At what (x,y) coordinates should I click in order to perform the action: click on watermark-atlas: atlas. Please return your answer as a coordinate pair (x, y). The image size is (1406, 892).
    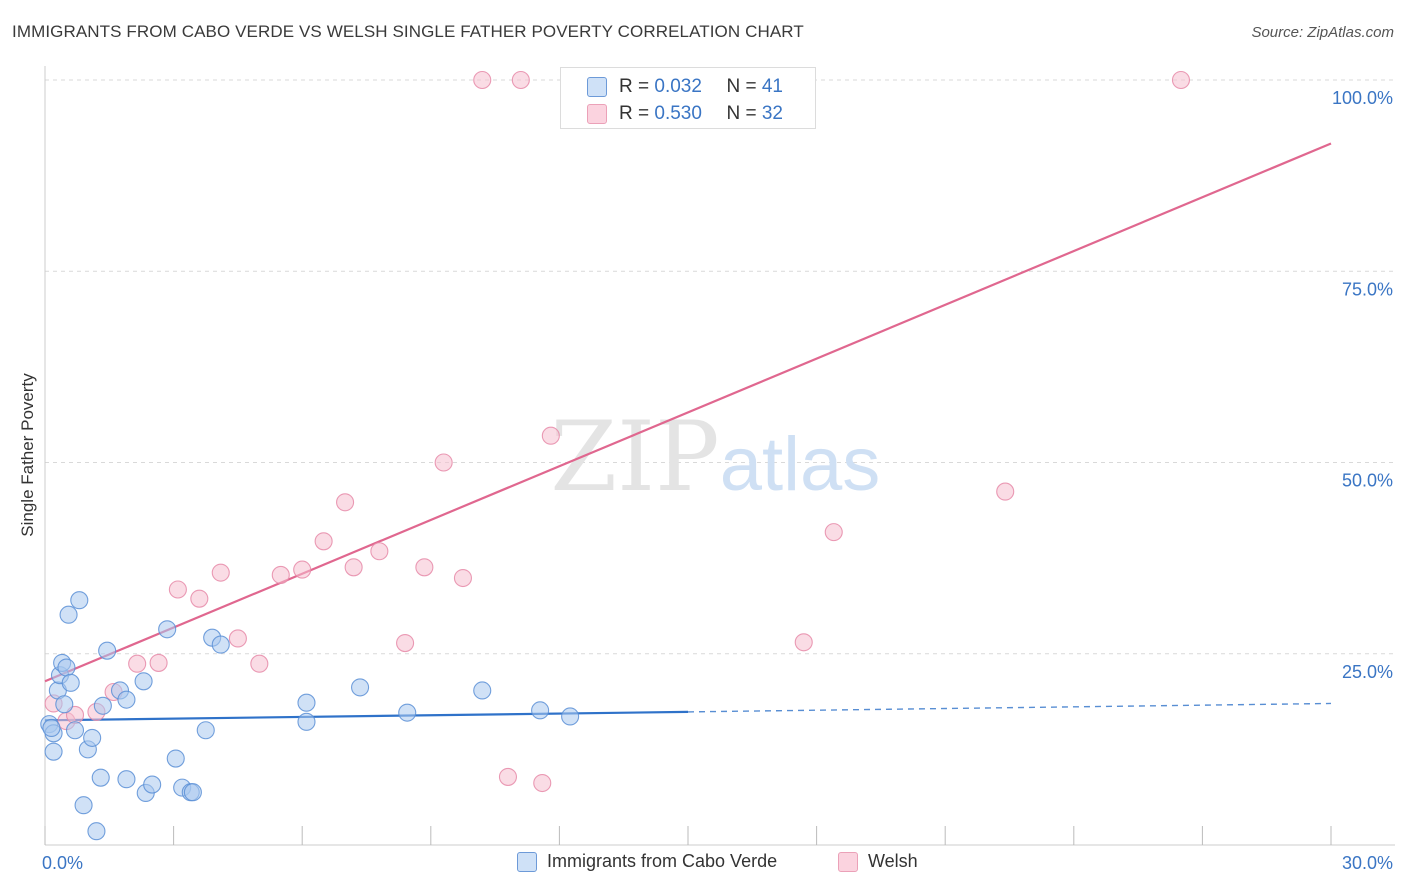
    Looking at the image, I should click on (800, 464).